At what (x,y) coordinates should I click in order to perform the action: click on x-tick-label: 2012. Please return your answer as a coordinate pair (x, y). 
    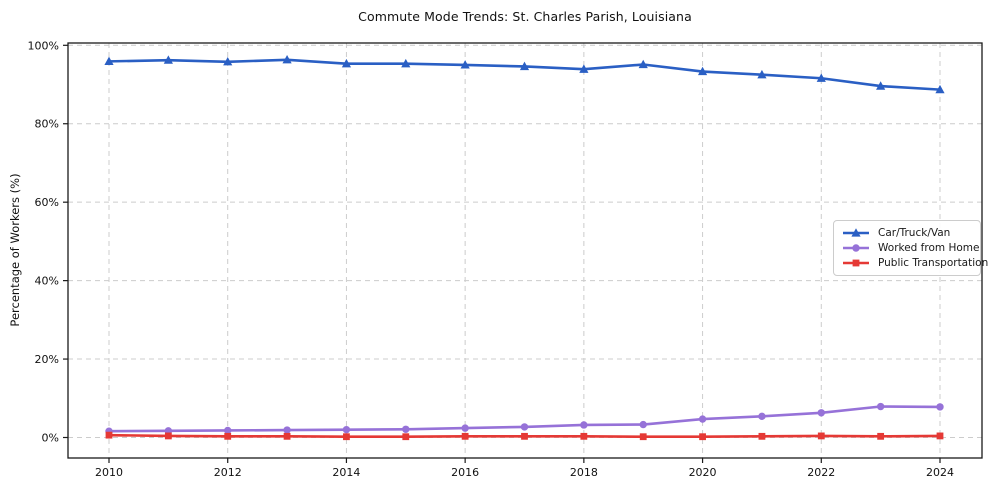
    Looking at the image, I should click on (228, 472).